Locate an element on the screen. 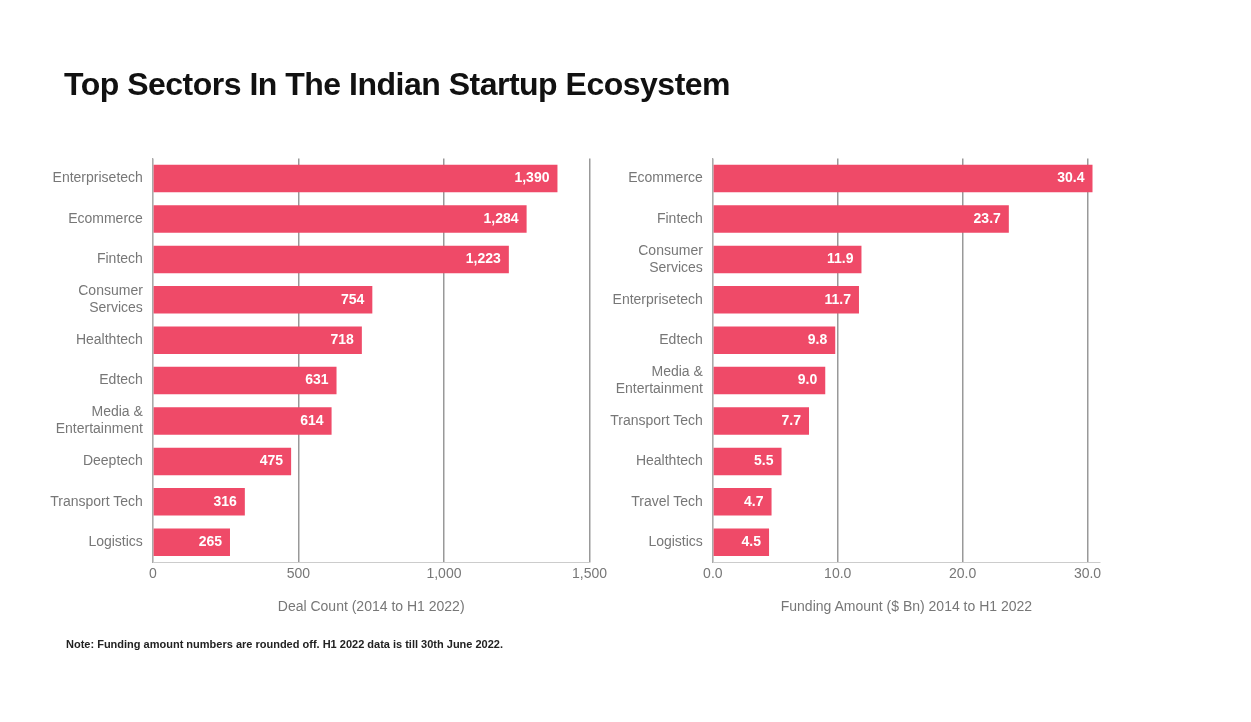 This screenshot has height=722, width=1251. data-label: 718 is located at coordinates (342, 339).